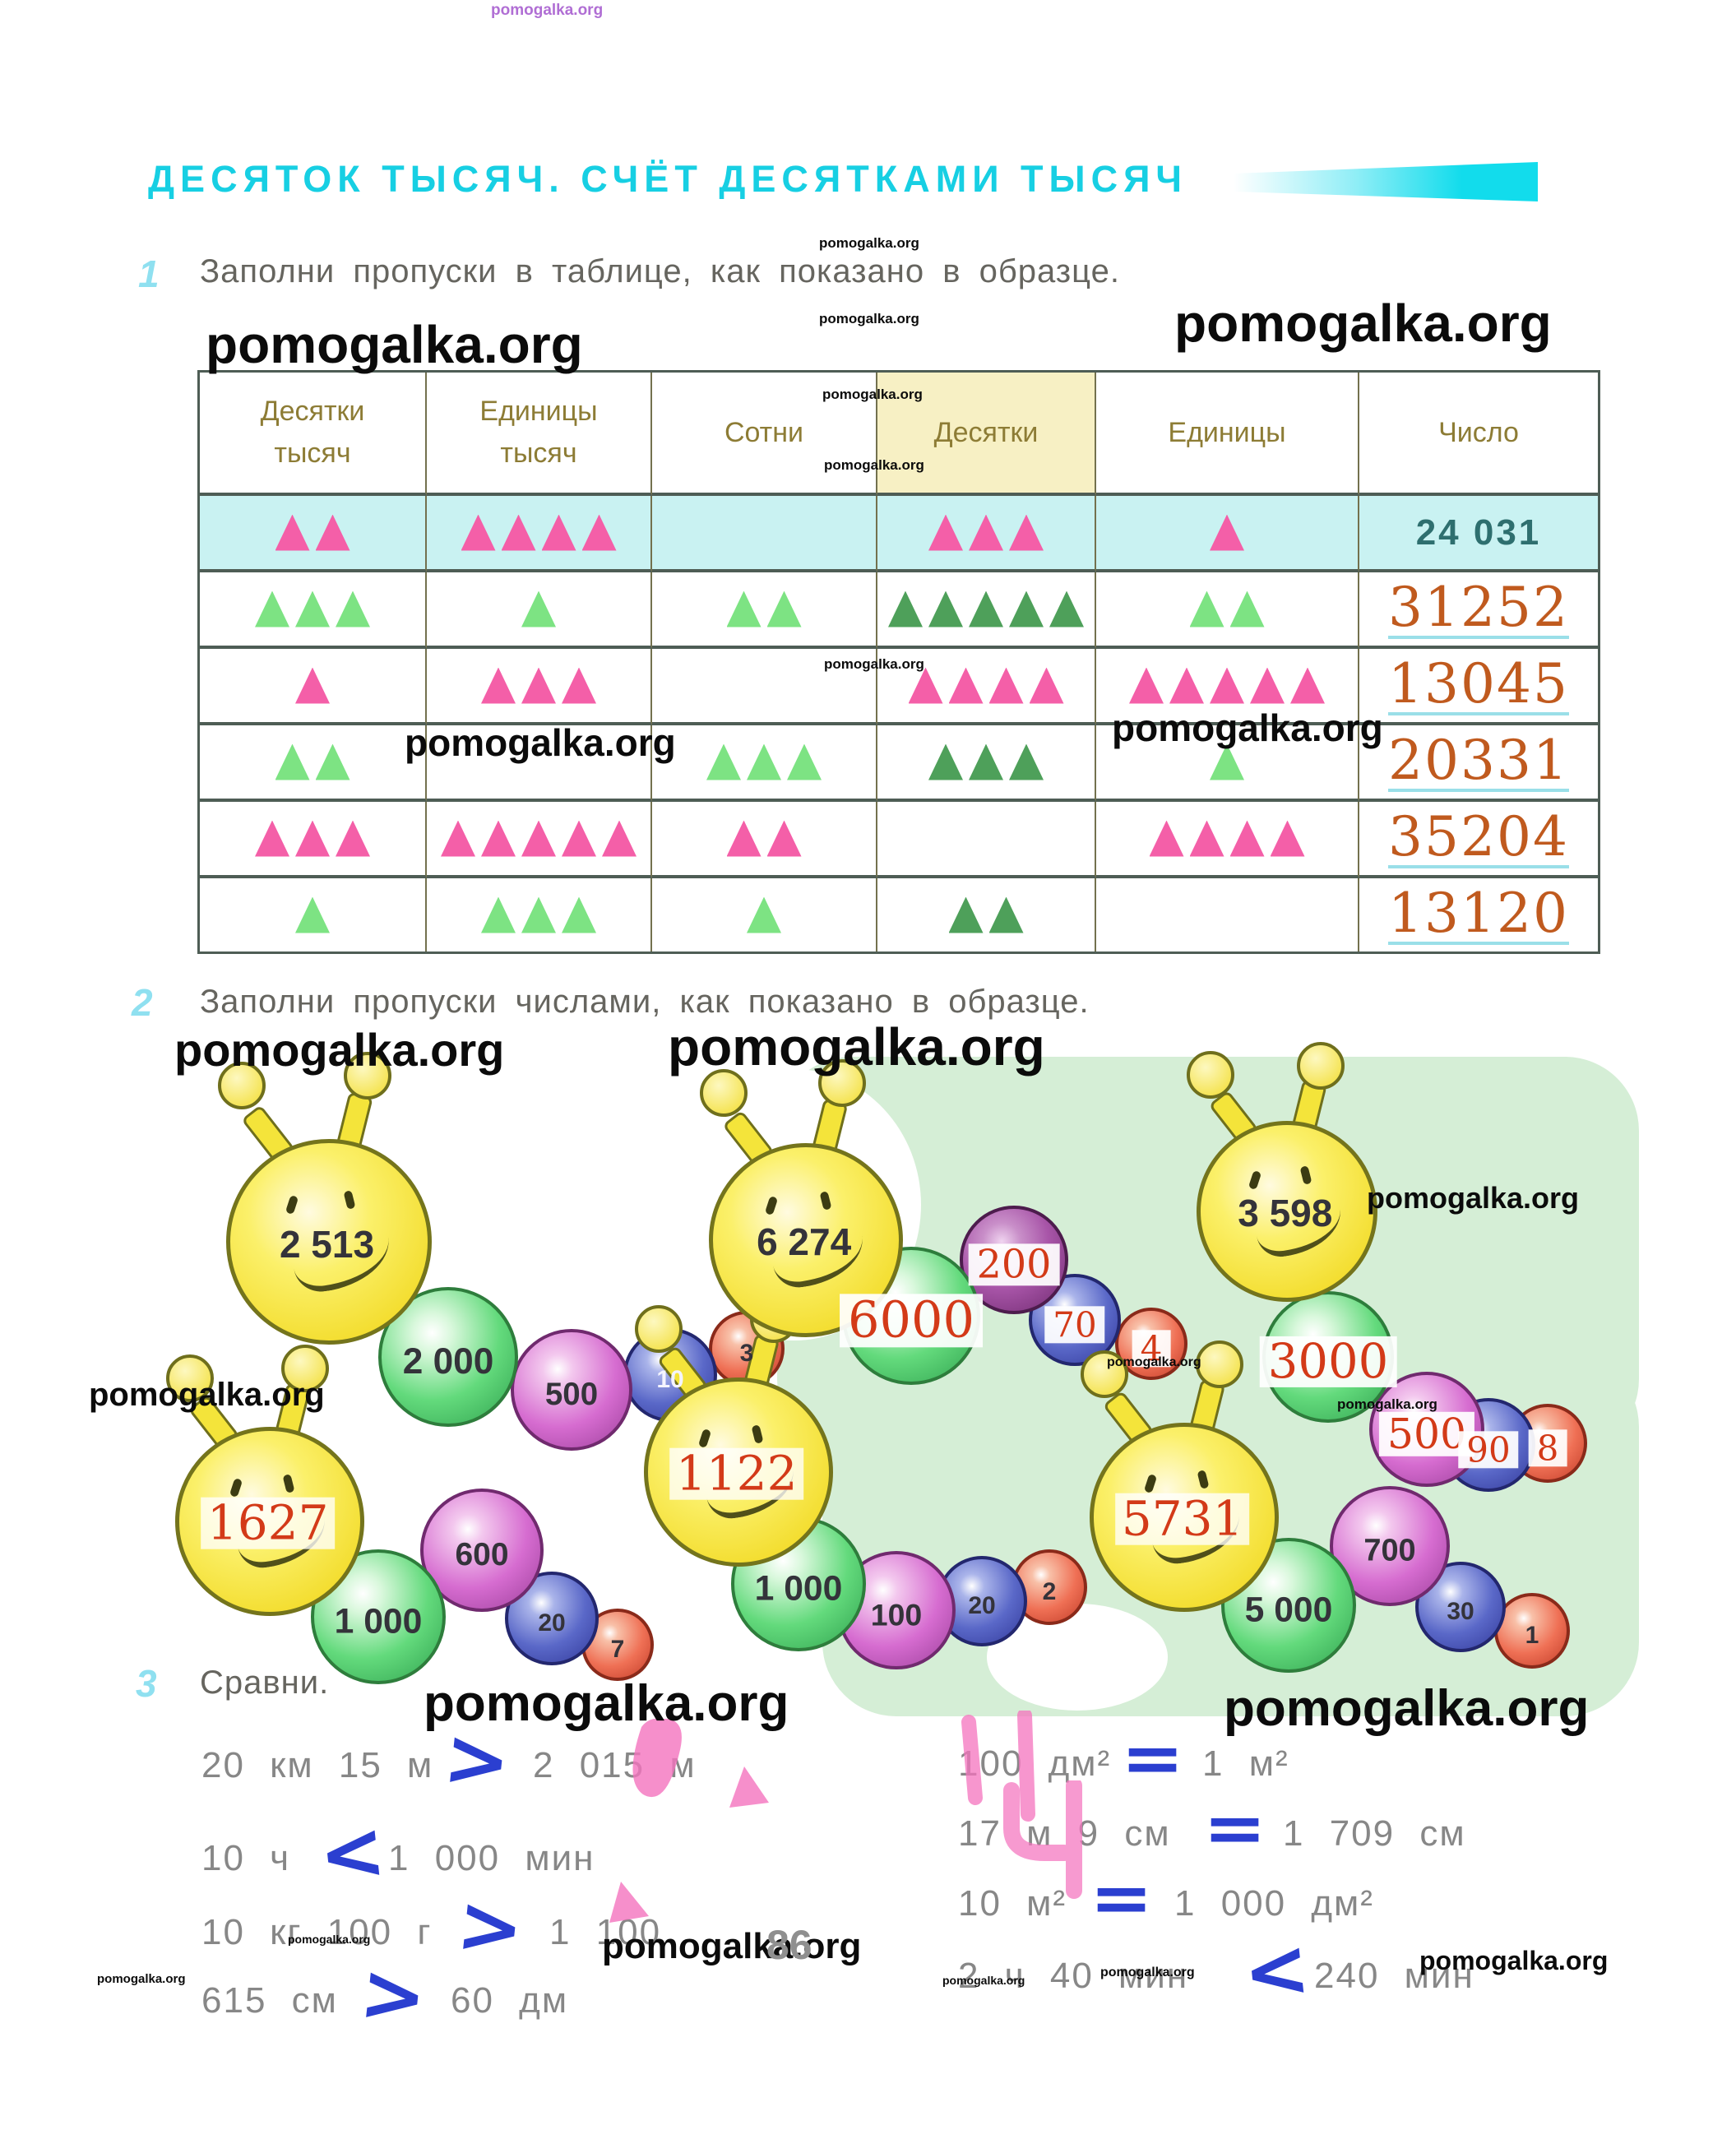 This screenshot has height=2153, width=1736. What do you see at coordinates (510, 2001) in the screenshot?
I see `comparison-left-4-rhs: 60 дм` at bounding box center [510, 2001].